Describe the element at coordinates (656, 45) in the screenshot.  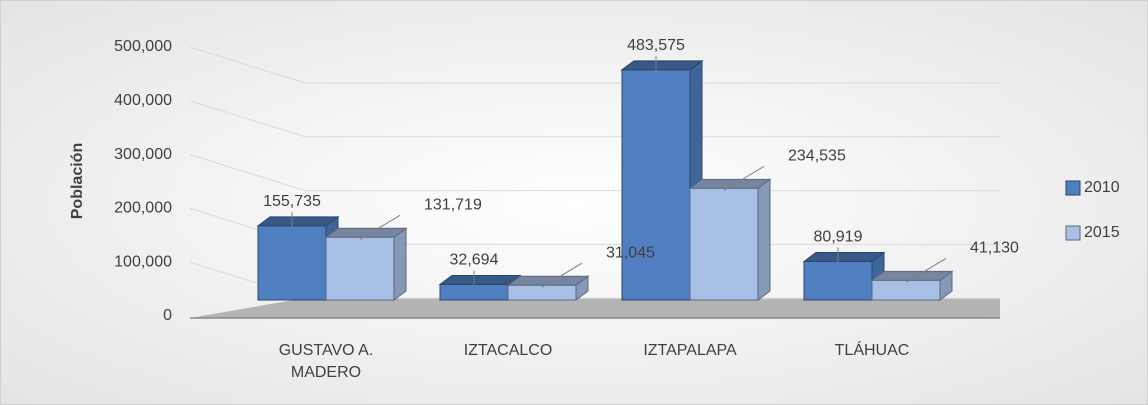
I see `data-label: 483,575` at that location.